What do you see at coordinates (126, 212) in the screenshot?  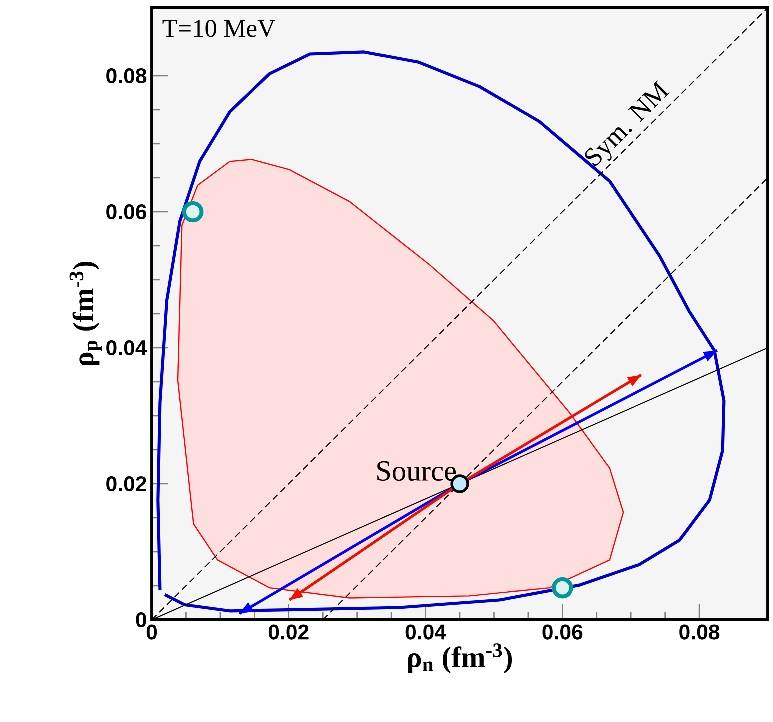 I see `y-tick-label: 0.06` at bounding box center [126, 212].